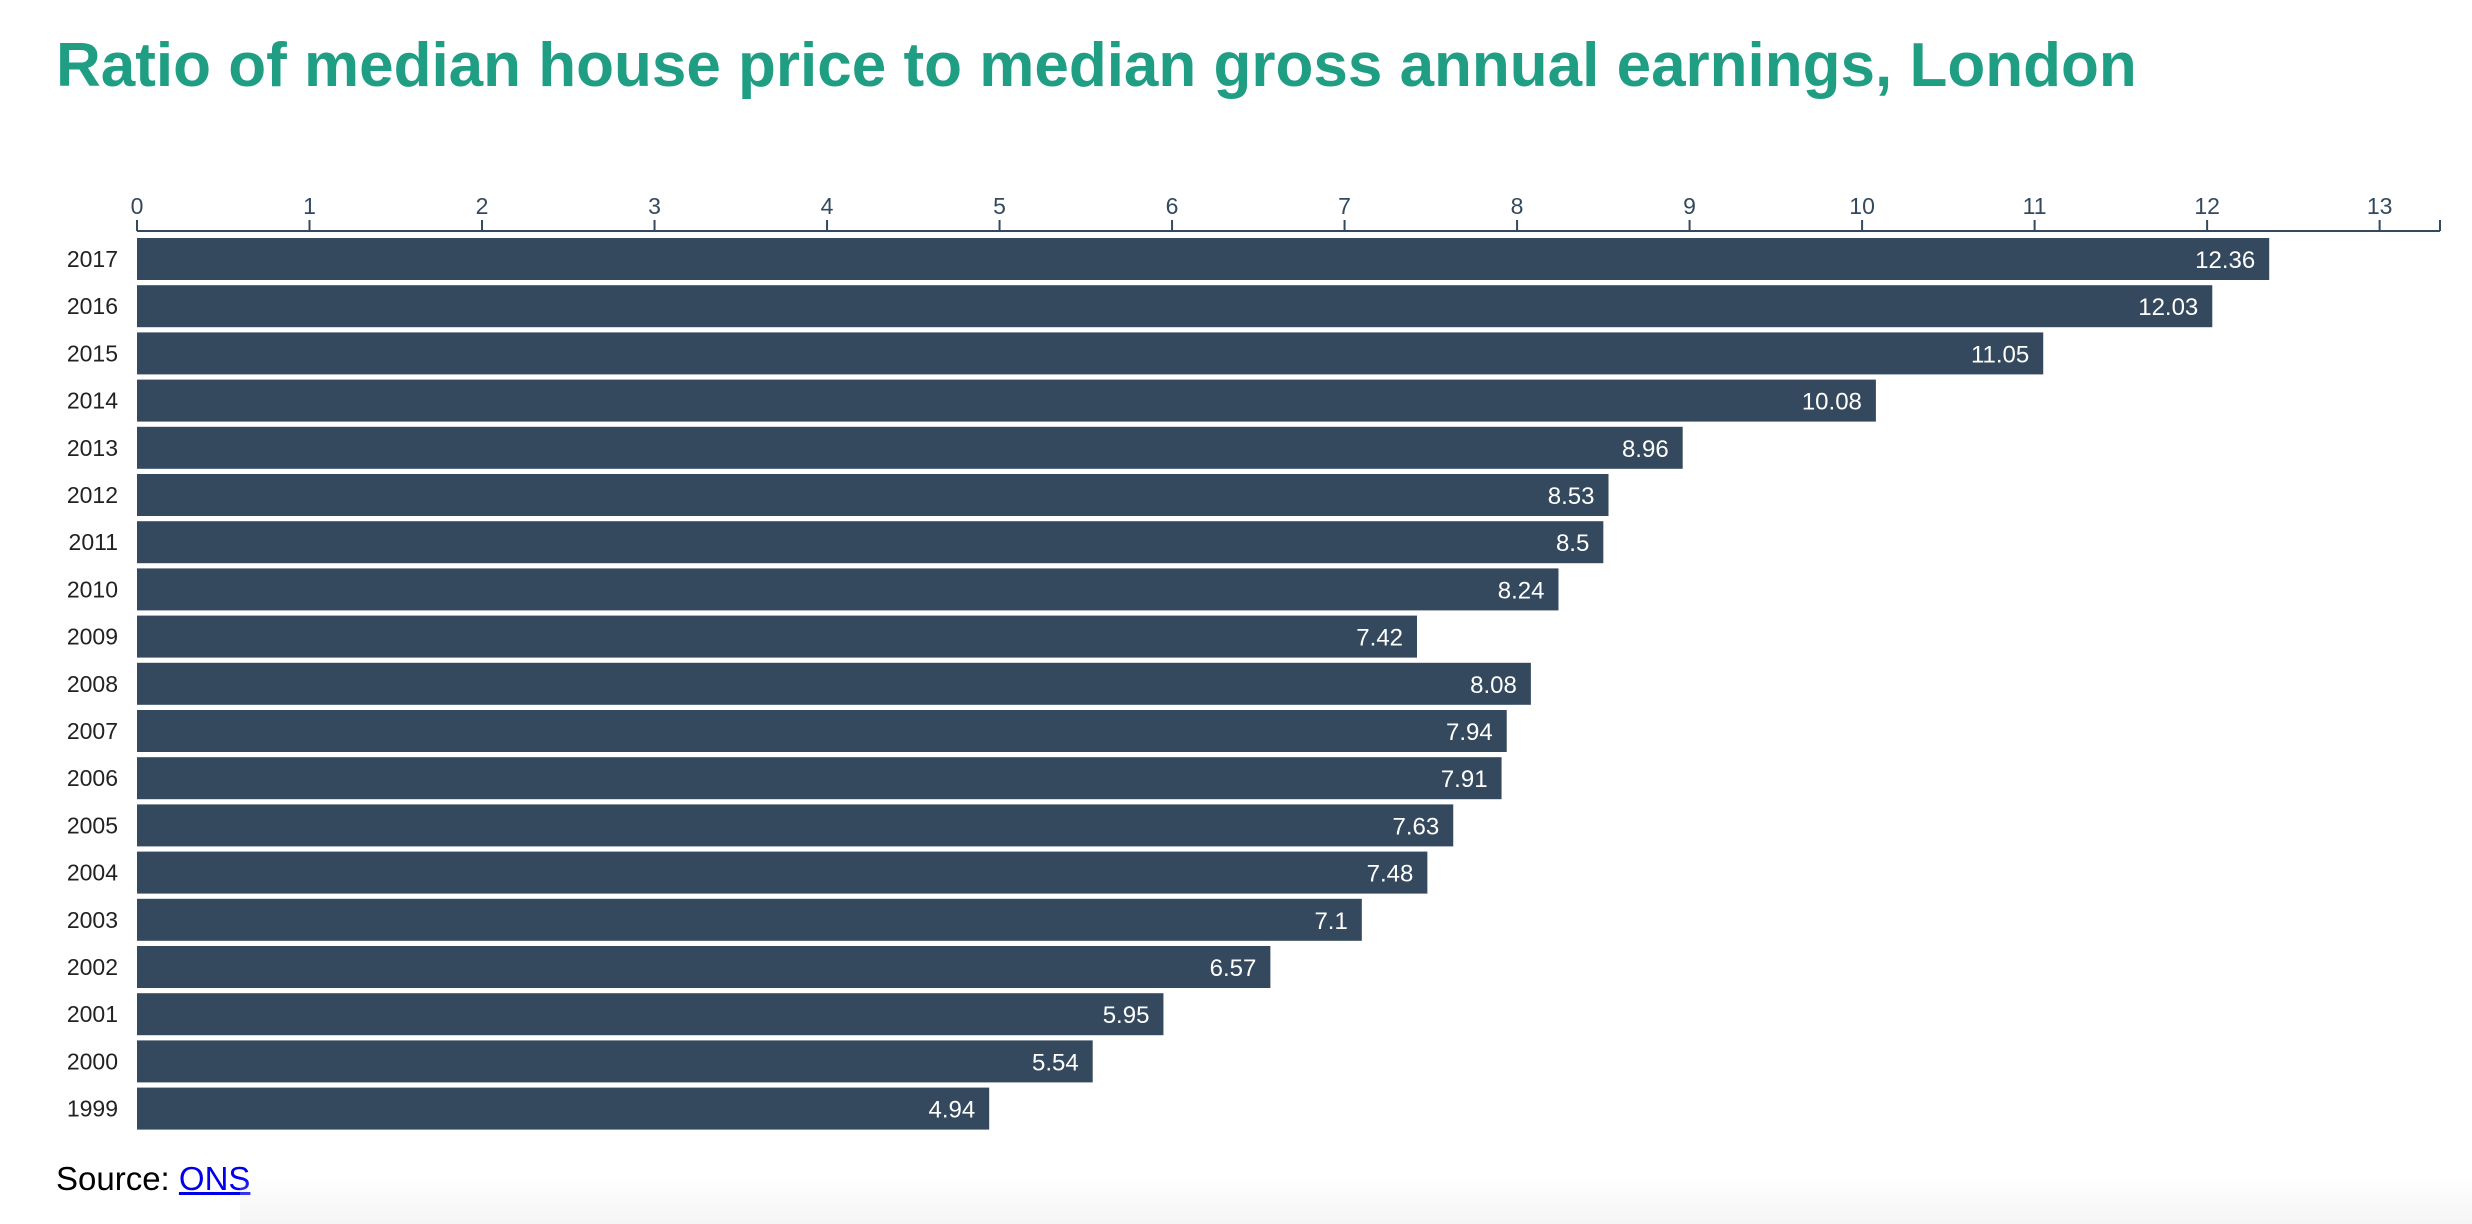 Image resolution: width=2472 pixels, height=1224 pixels. Describe the element at coordinates (1379, 638) in the screenshot. I see `bar-value-label: 7.42` at that location.